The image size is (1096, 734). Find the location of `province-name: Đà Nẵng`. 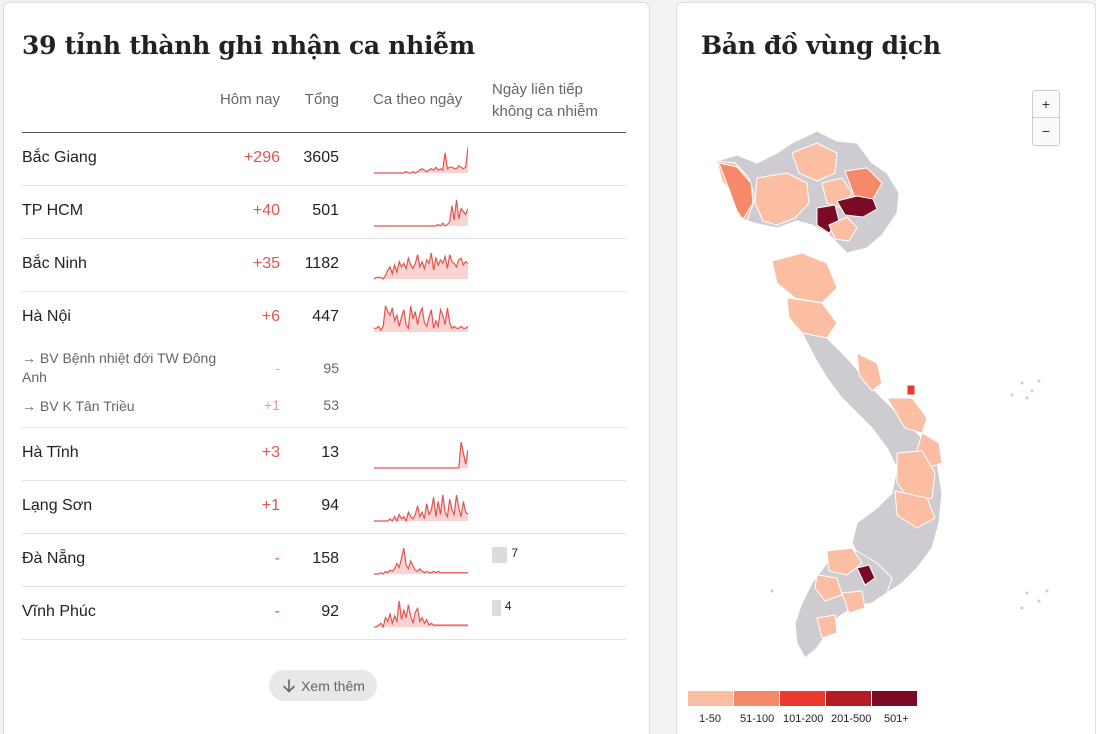

province-name: Đà Nẵng is located at coordinates (54, 558).